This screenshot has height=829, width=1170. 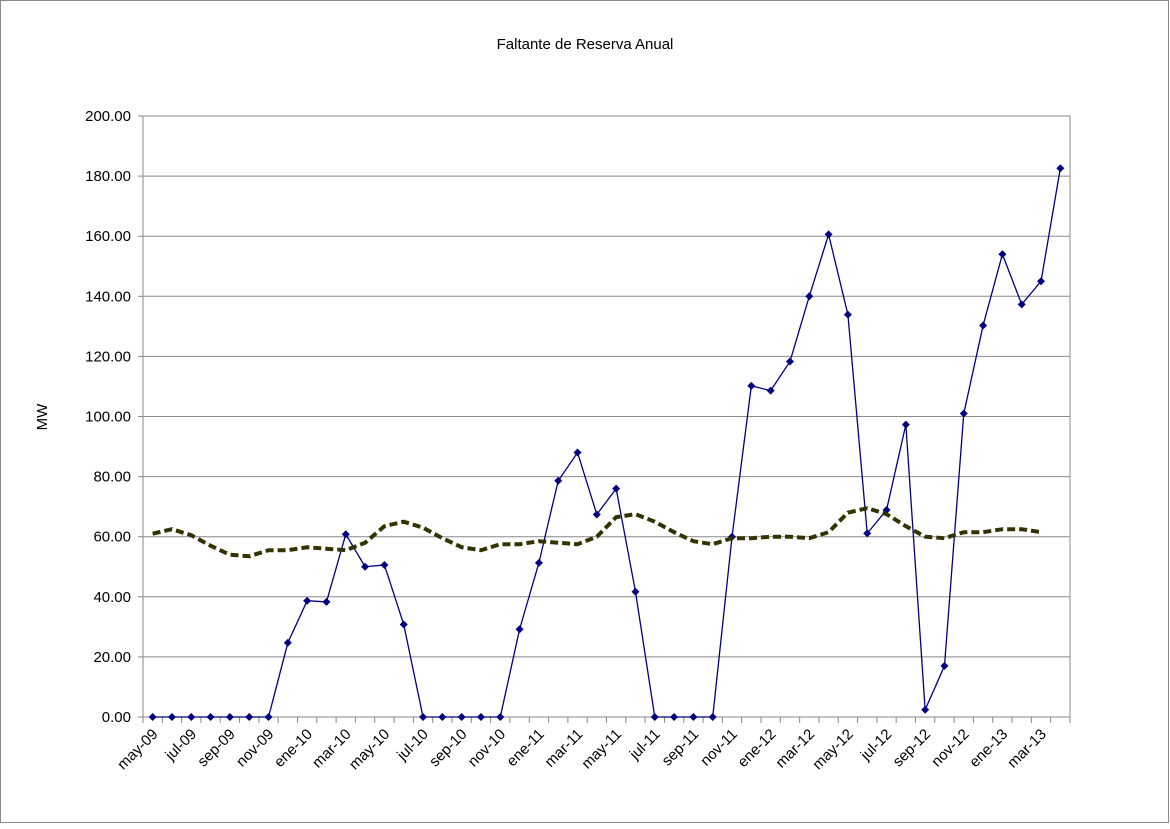 I want to click on y-tick-label: 200.00, so click(x=108, y=116).